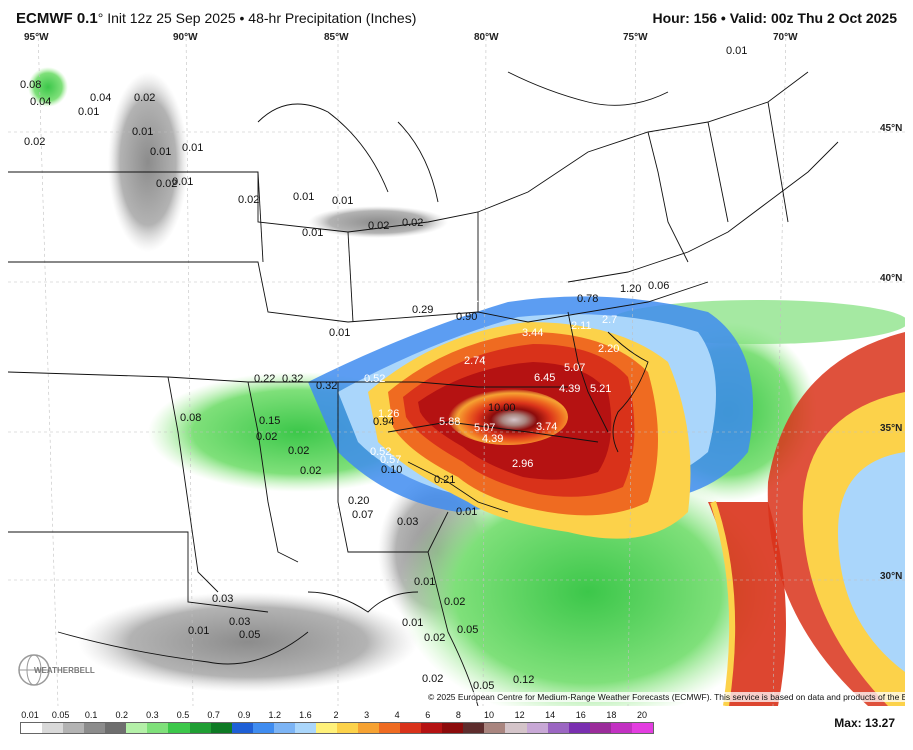 This screenshot has height=750, width=913. What do you see at coordinates (659, 286) in the screenshot?
I see `value-label: 0.06` at bounding box center [659, 286].